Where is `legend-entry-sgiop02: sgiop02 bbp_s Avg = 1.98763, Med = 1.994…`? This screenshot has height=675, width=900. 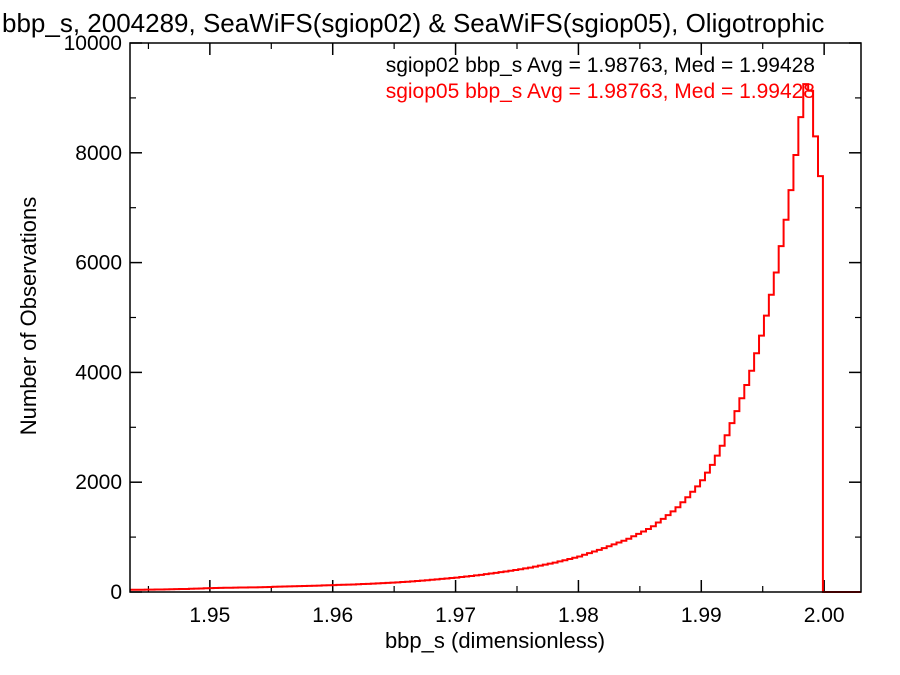
legend-entry-sgiop02: sgiop02 bbp_s Avg = 1.98763, Med = 1.994… is located at coordinates (600, 65).